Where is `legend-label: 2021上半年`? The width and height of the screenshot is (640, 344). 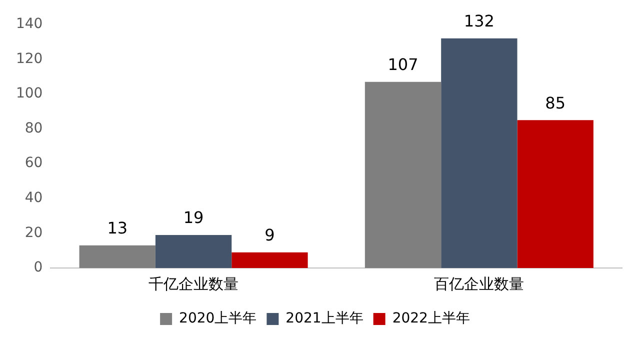
legend-label: 2021上半年 is located at coordinates (325, 318).